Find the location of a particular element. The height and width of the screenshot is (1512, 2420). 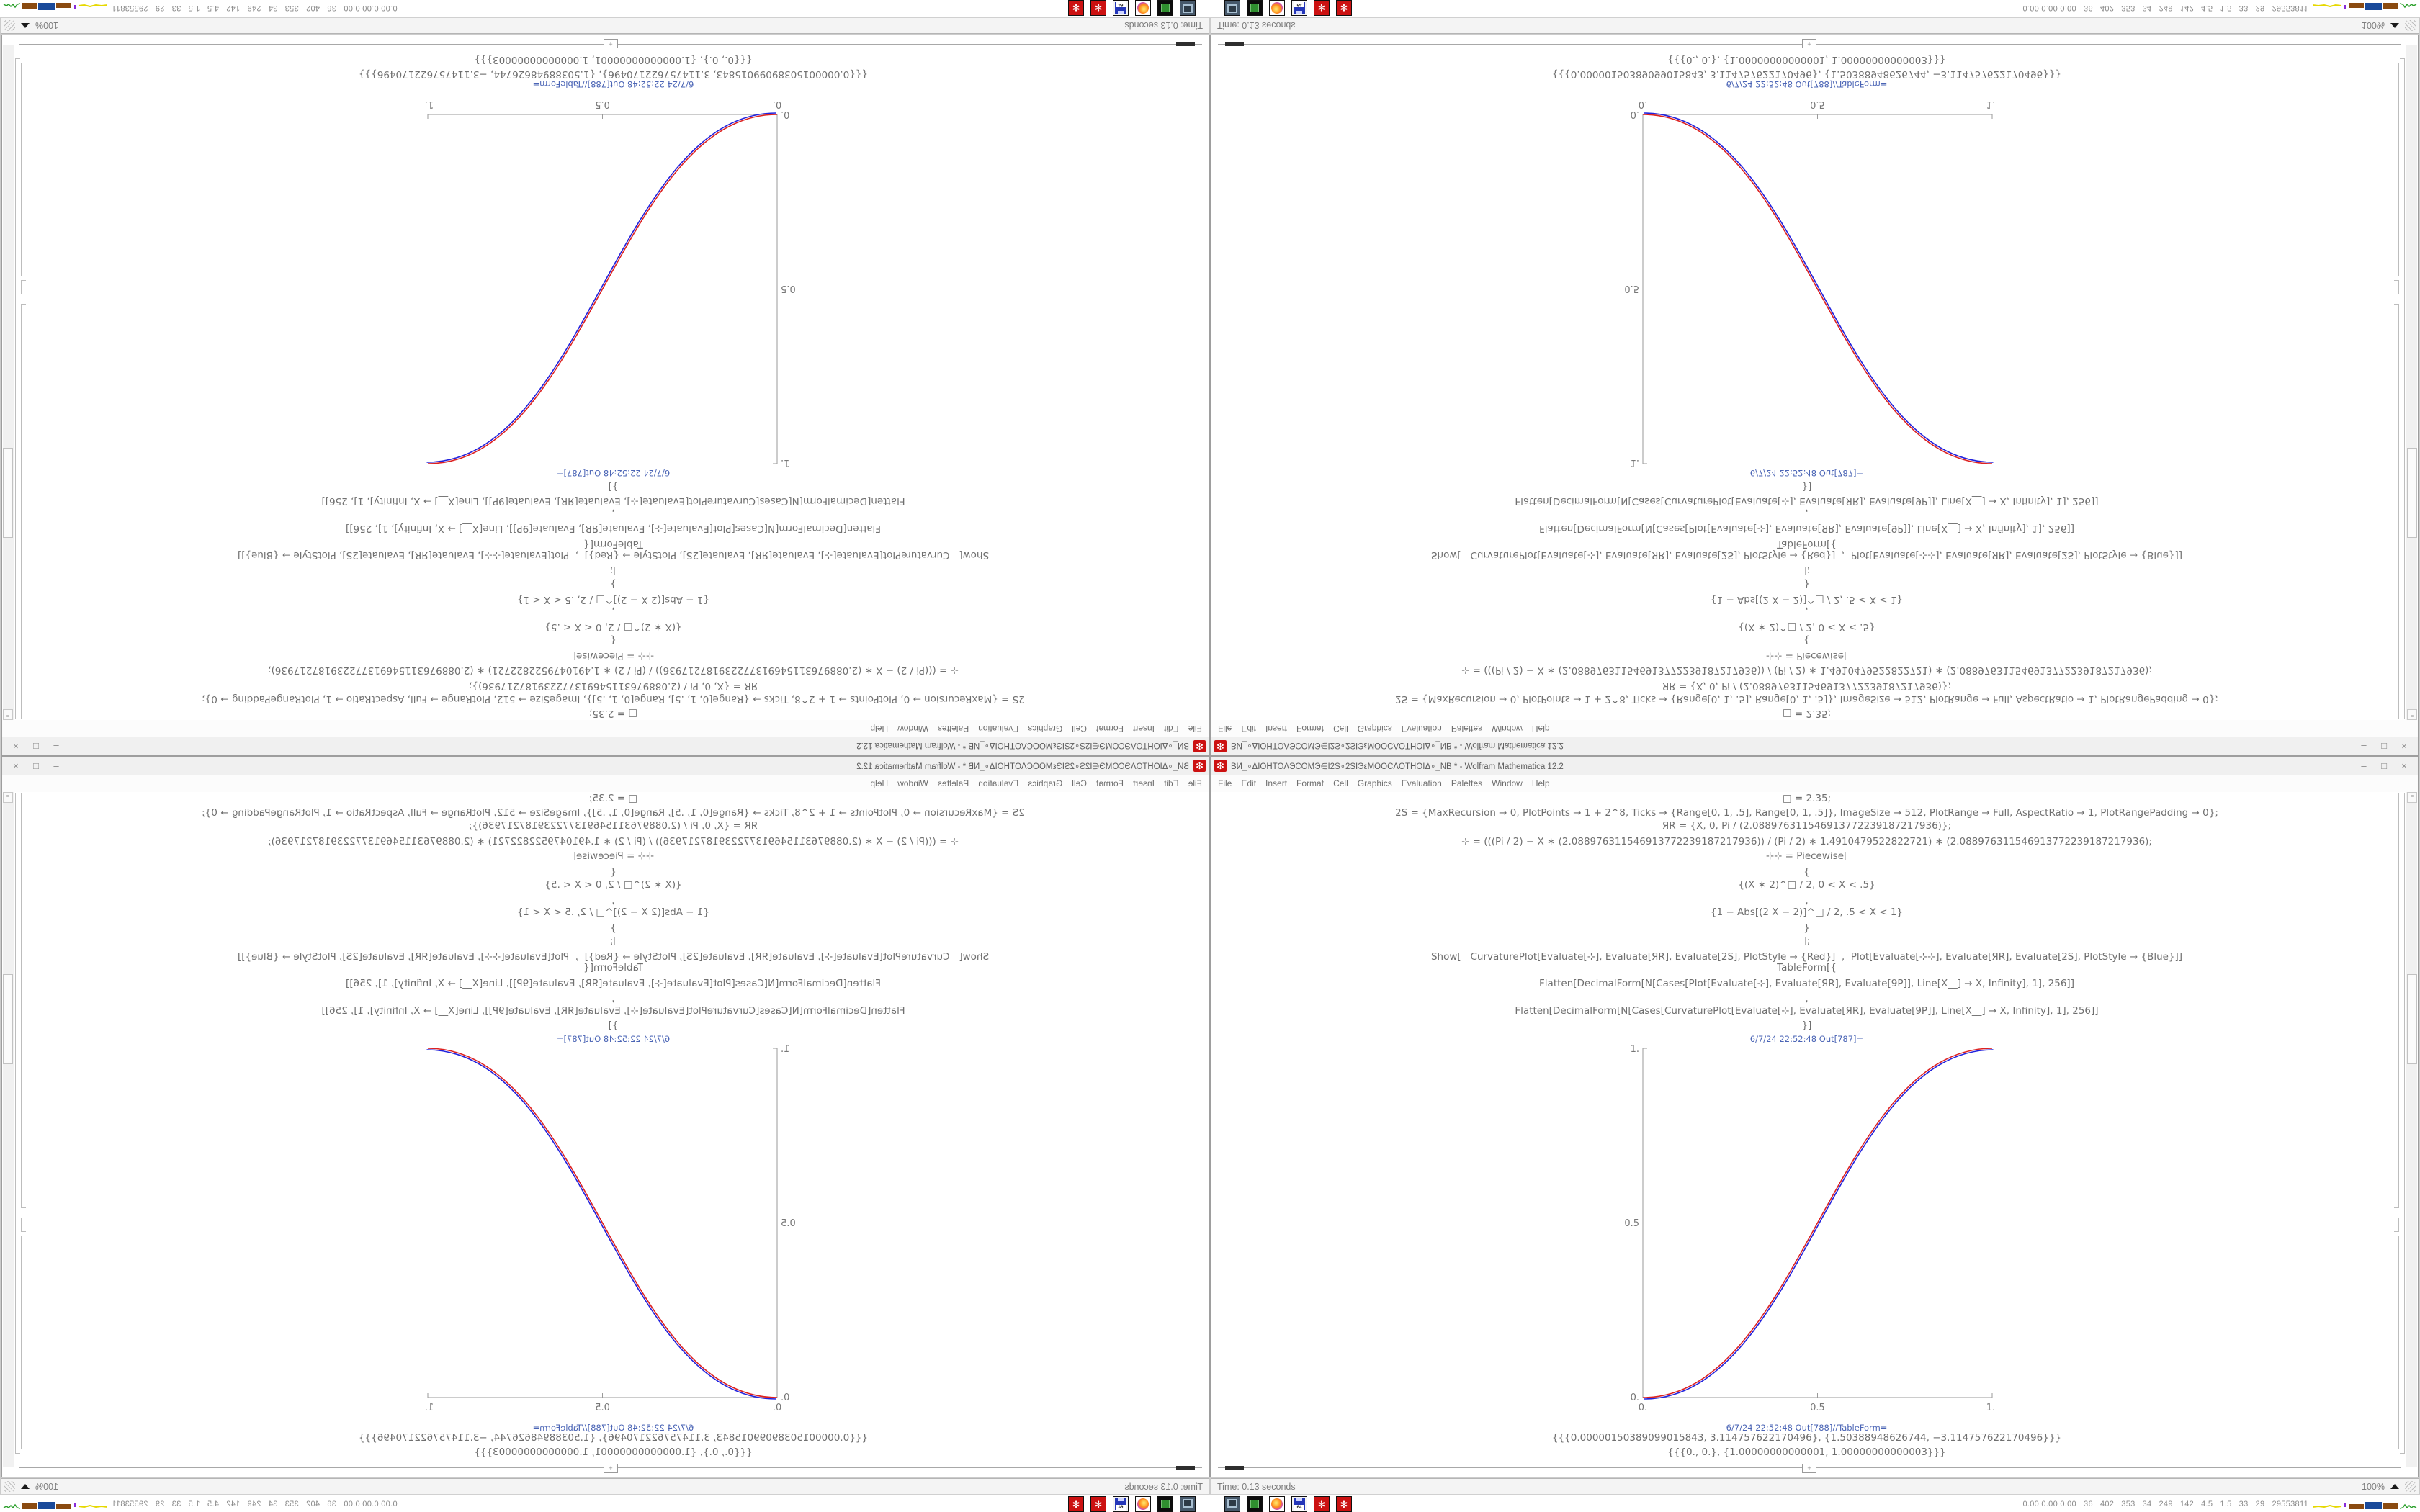

menu-evaluation: Evaluation is located at coordinates (998, 729).